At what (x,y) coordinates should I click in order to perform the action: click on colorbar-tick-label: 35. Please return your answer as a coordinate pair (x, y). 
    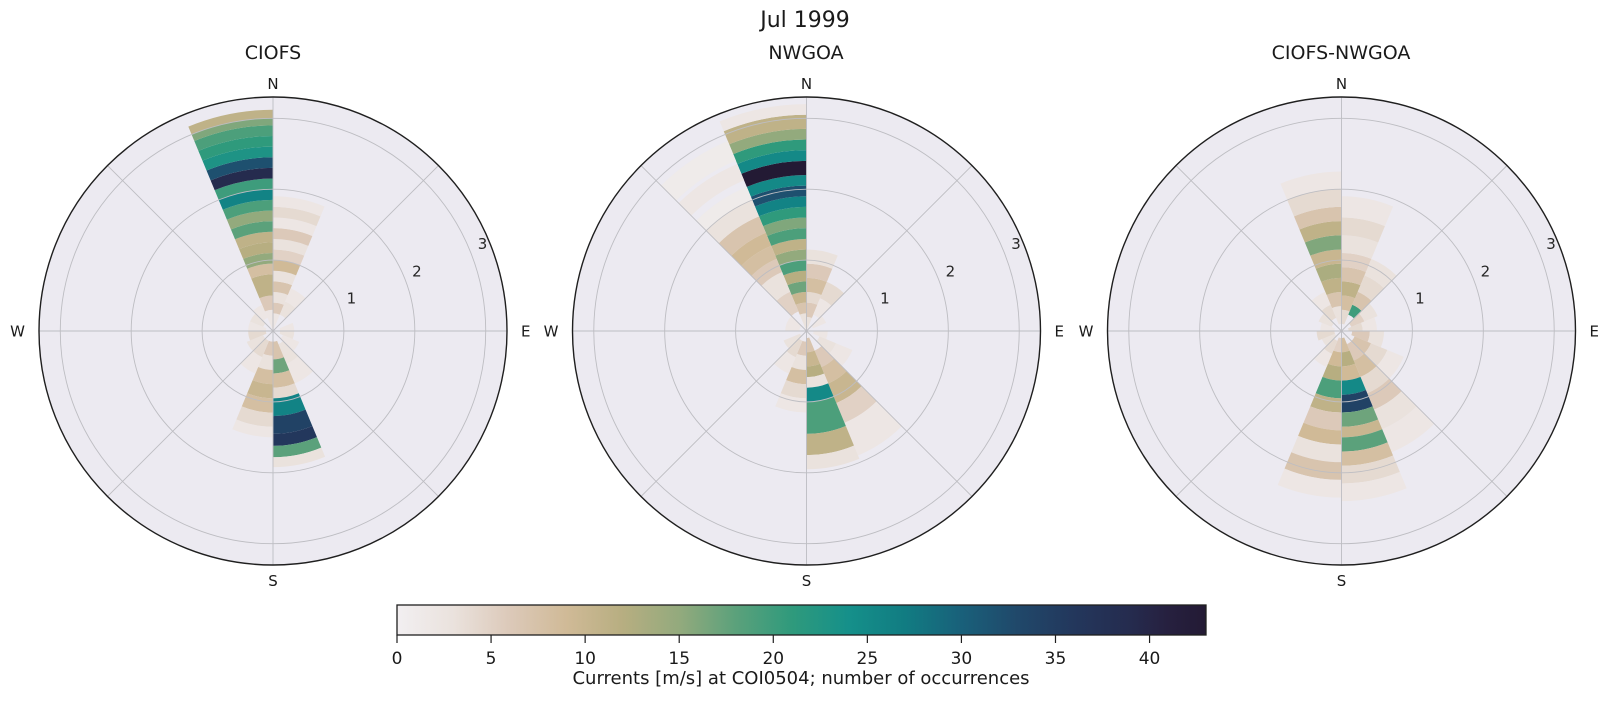
    Looking at the image, I should click on (1056, 659).